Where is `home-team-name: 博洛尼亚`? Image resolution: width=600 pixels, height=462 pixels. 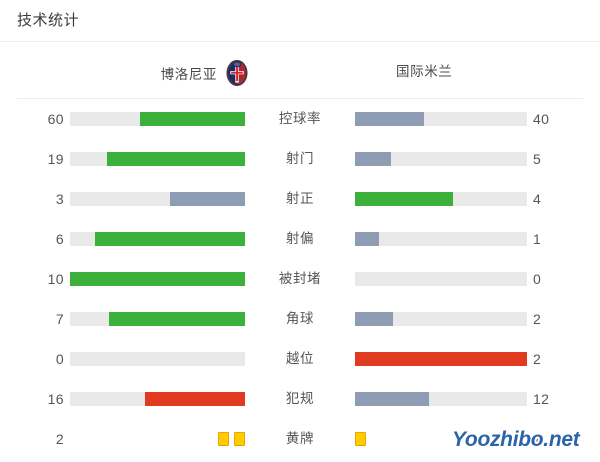 home-team-name: 博洛尼亚 is located at coordinates (188, 74).